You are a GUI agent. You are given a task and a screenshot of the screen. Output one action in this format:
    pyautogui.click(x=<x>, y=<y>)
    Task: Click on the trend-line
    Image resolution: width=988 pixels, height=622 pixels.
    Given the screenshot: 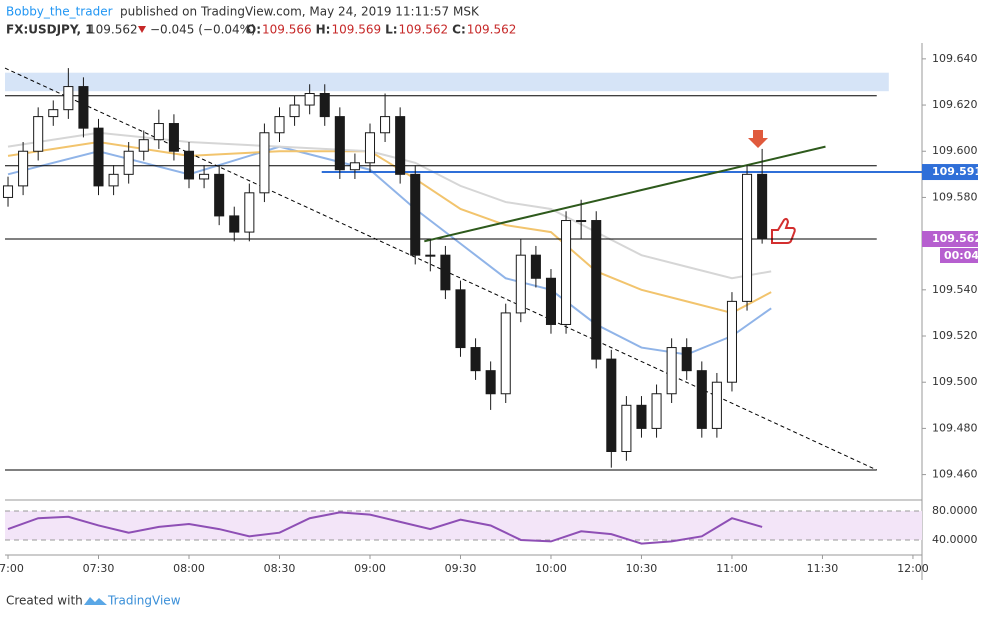 What is the action you would take?
    pyautogui.click(x=625, y=194)
    